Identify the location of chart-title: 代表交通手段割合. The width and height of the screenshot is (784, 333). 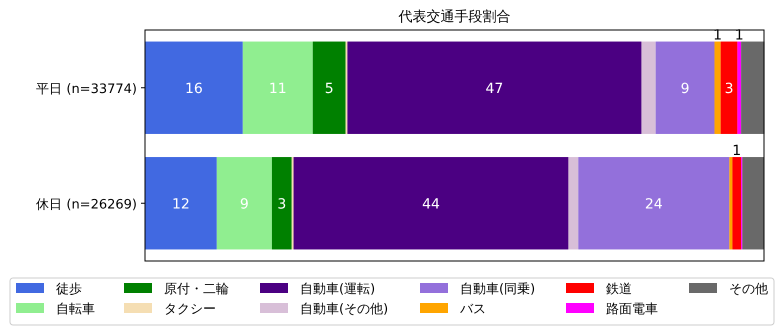
(454, 17).